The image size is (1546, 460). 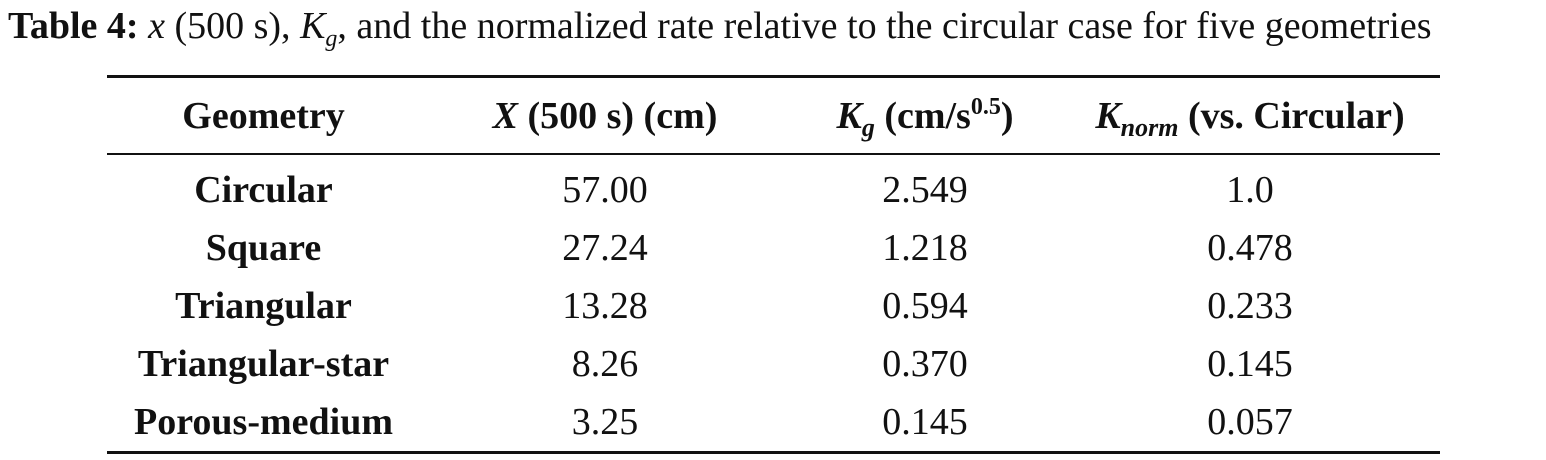 I want to click on cell-x: 13.28, so click(x=605, y=306).